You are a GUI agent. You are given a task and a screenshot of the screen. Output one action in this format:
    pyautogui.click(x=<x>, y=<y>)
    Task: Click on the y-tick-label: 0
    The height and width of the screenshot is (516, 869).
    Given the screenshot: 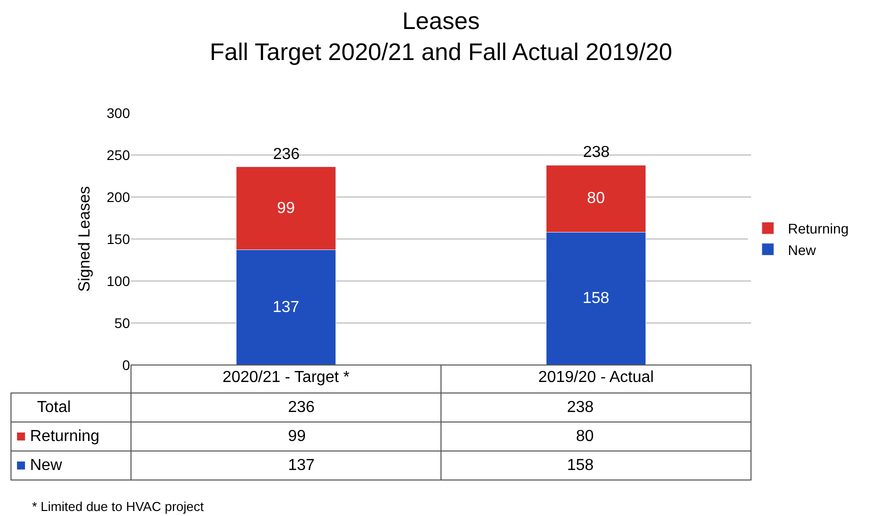 What is the action you would take?
    pyautogui.click(x=126, y=364)
    